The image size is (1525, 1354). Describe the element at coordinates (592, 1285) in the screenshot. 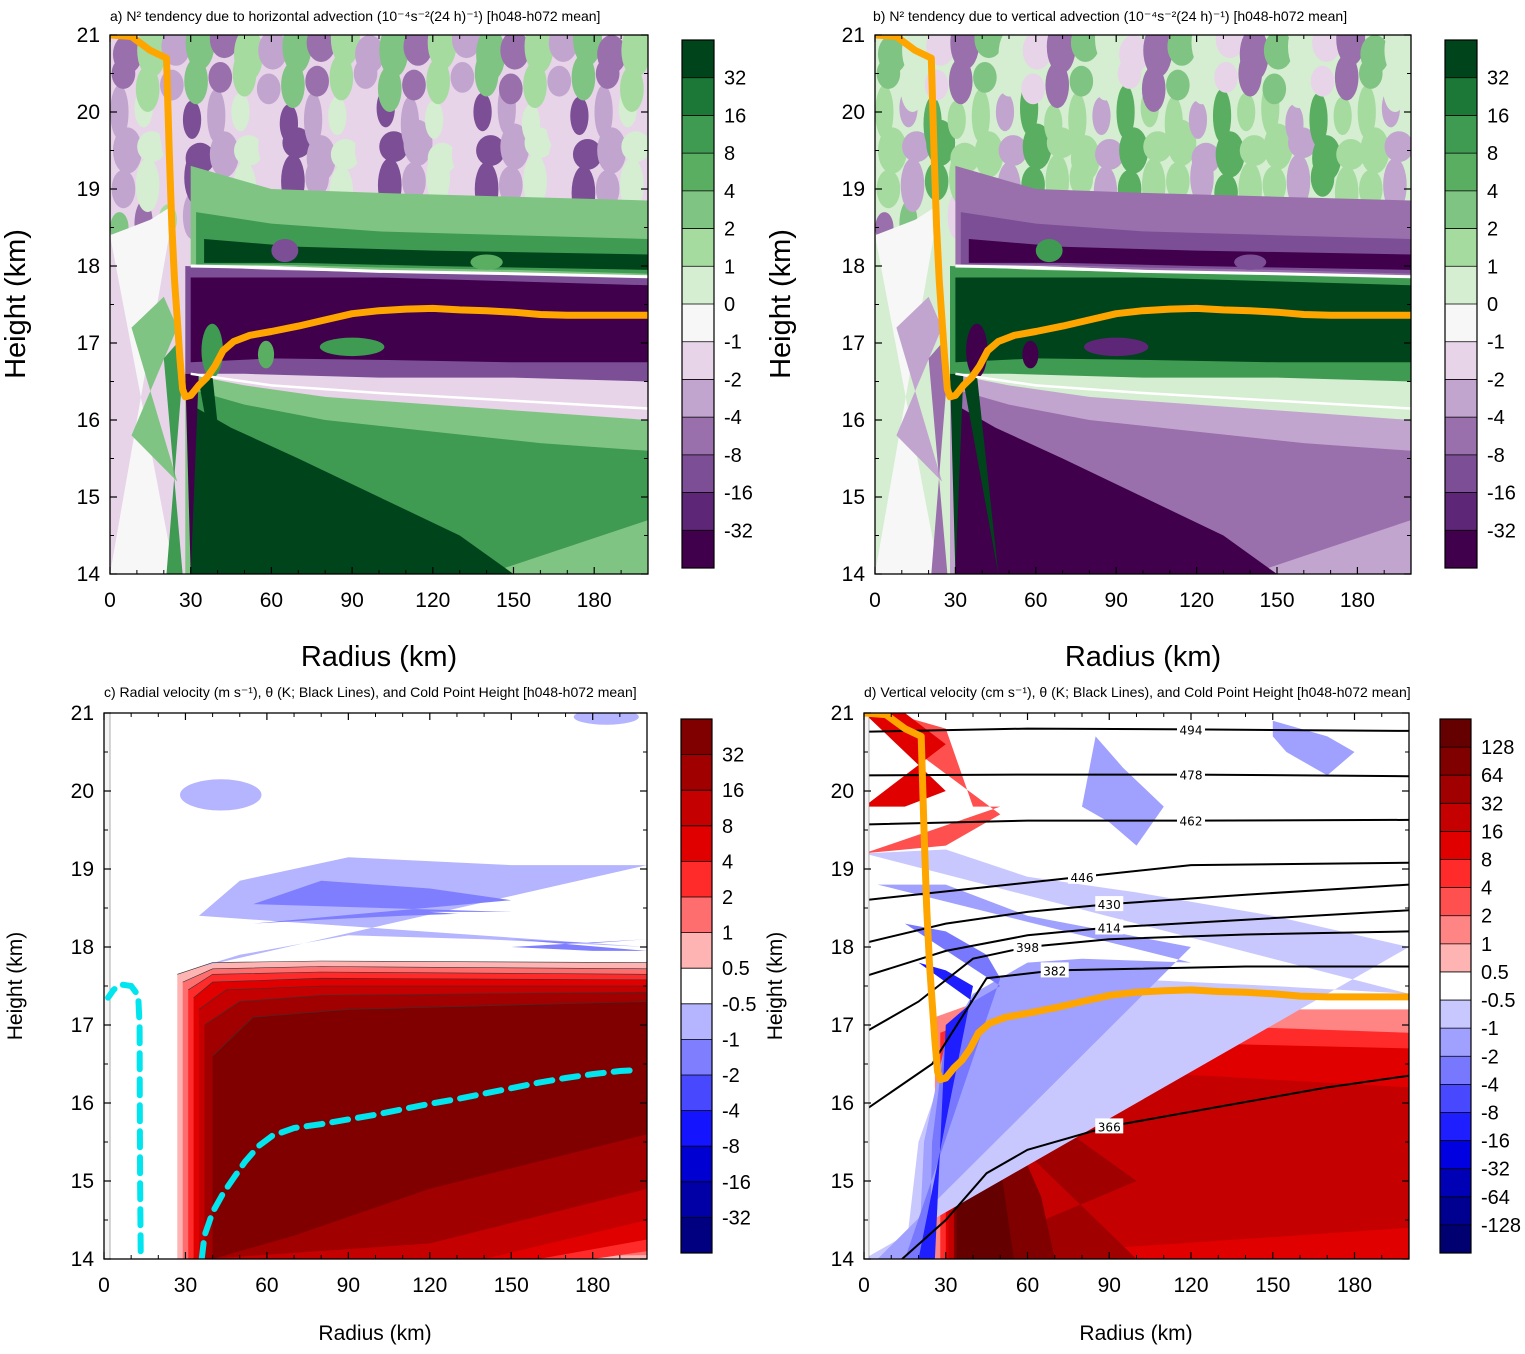

I see `x-tick-label: 180` at that location.